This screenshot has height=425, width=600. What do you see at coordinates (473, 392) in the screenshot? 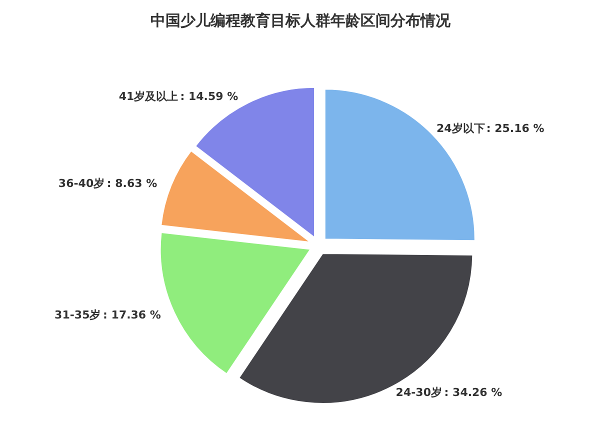
I see `data-label: : 34.26 %` at bounding box center [473, 392].